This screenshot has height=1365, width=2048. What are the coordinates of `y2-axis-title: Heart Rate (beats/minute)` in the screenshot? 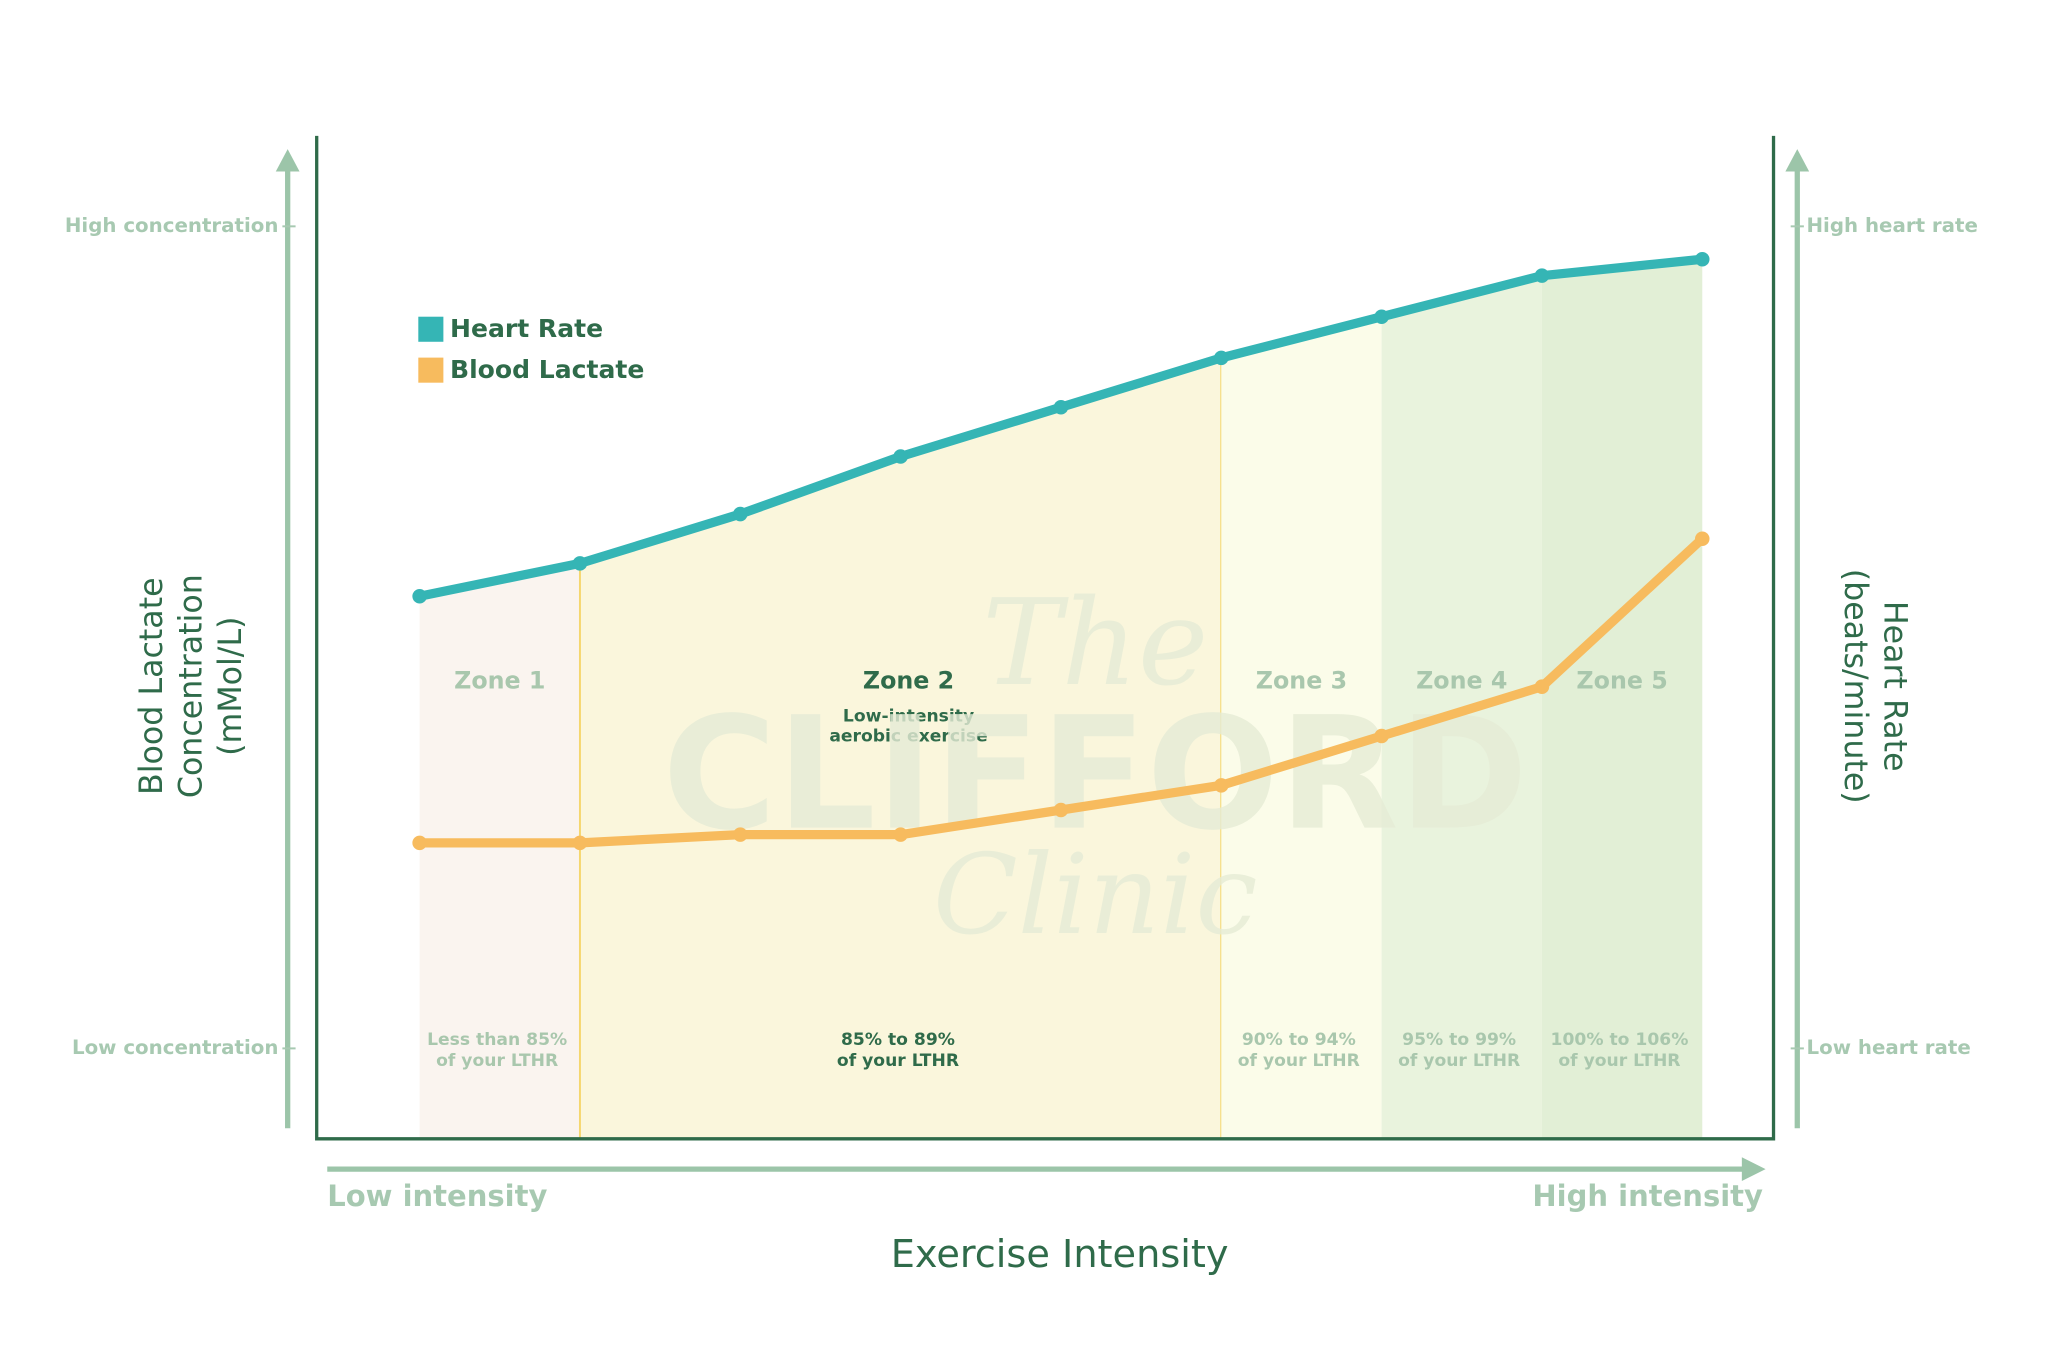 It's located at (1875, 686).